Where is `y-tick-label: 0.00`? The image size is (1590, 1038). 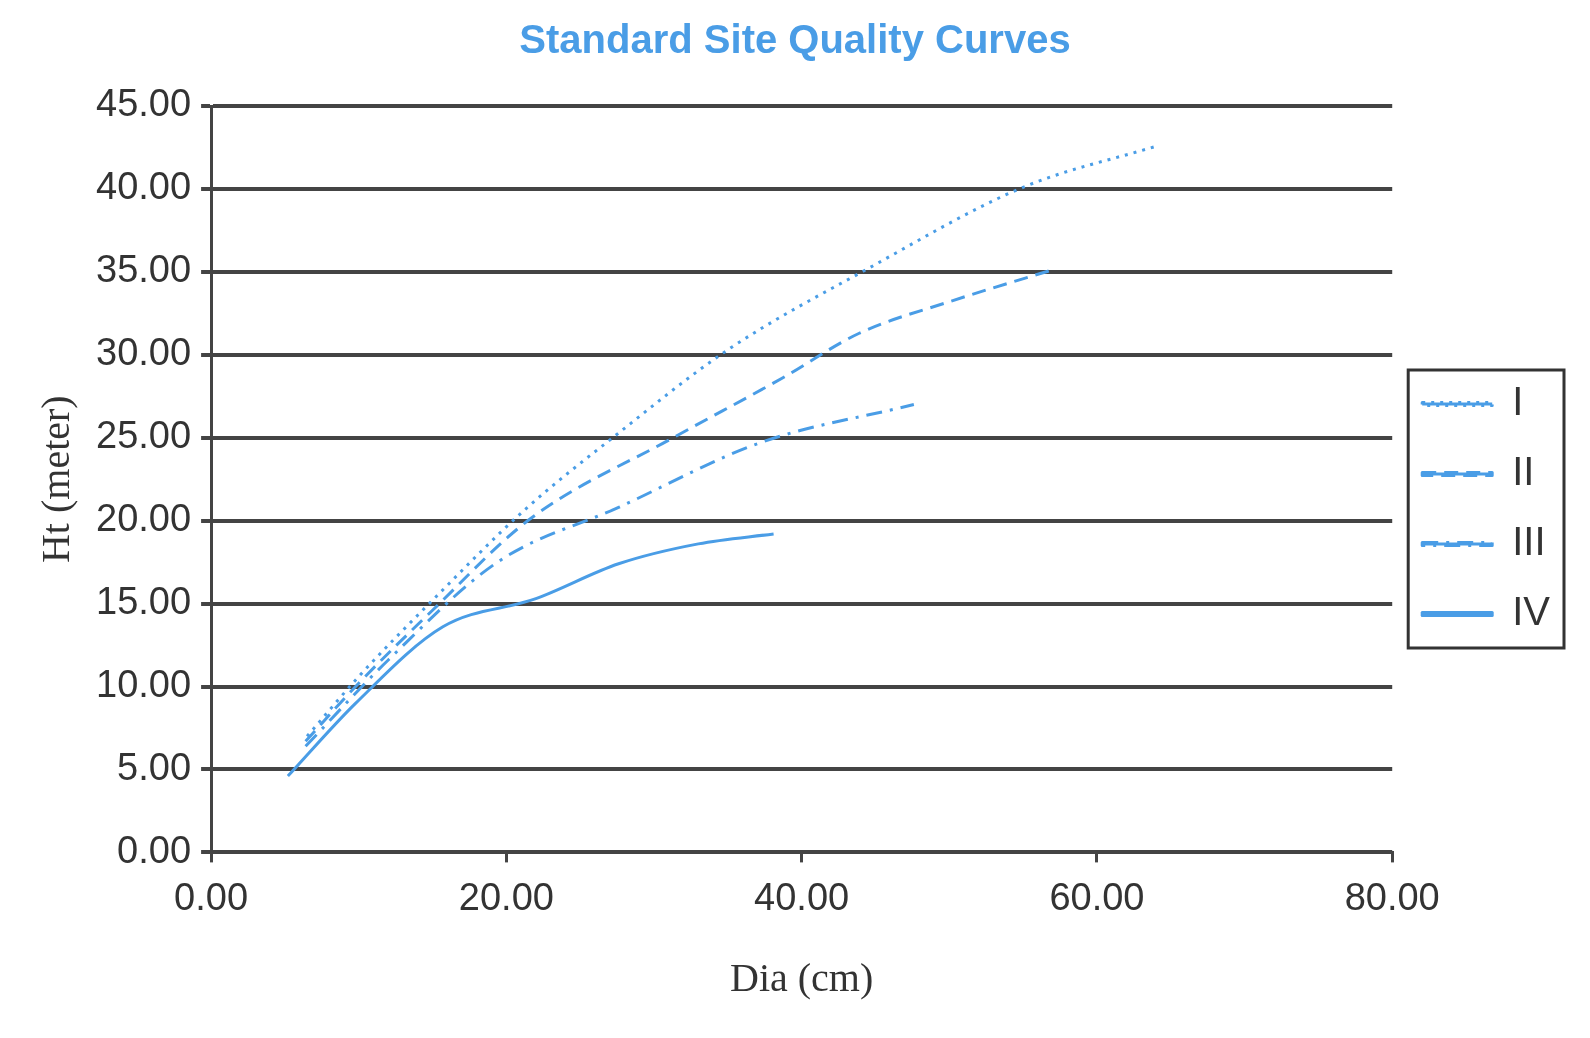
y-tick-label: 0.00 is located at coordinates (154, 849).